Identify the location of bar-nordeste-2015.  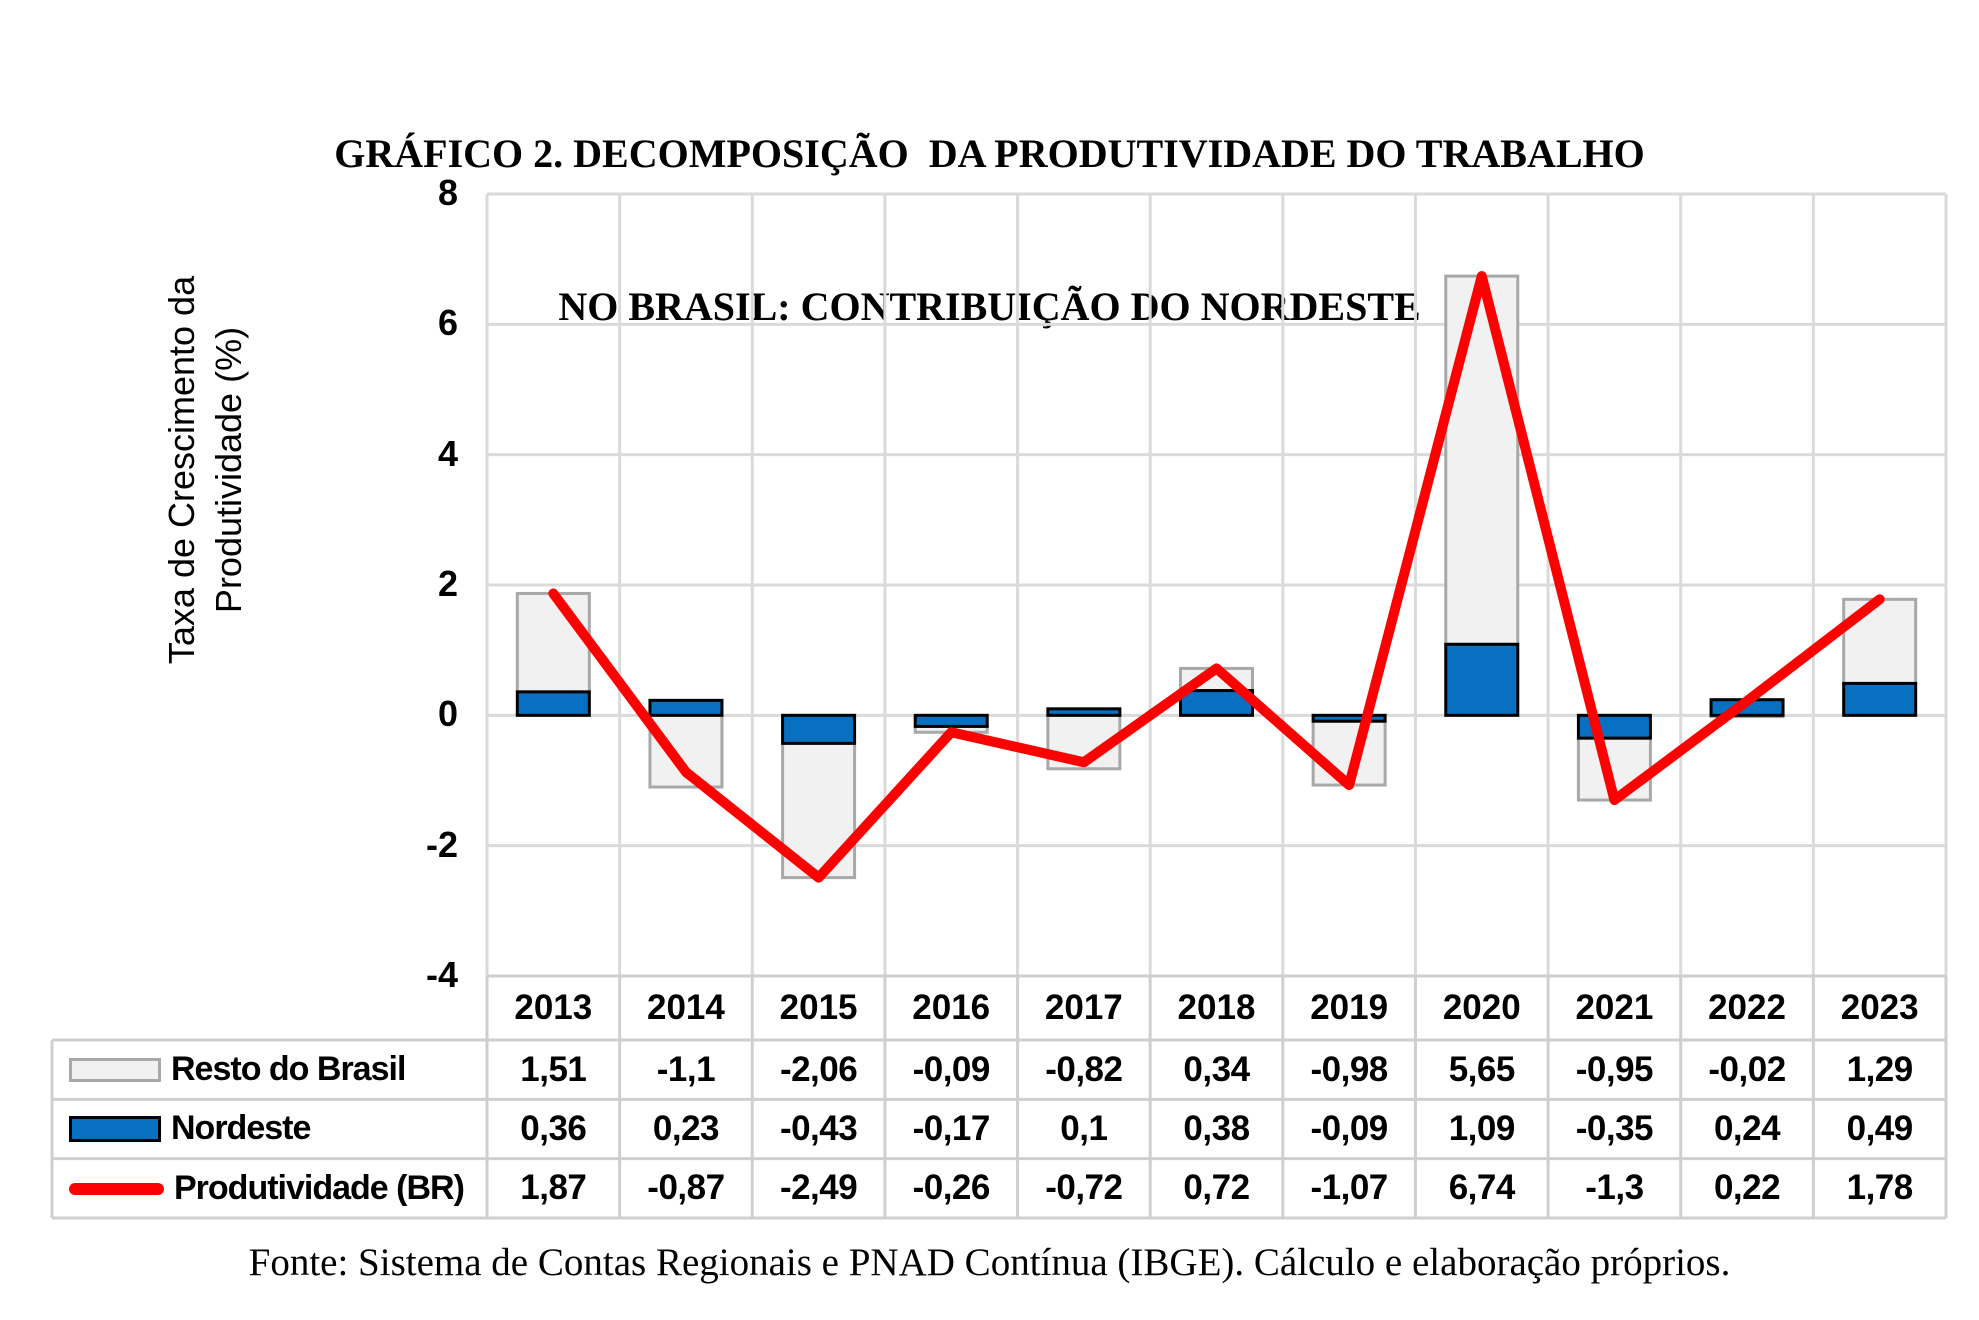
(819, 729).